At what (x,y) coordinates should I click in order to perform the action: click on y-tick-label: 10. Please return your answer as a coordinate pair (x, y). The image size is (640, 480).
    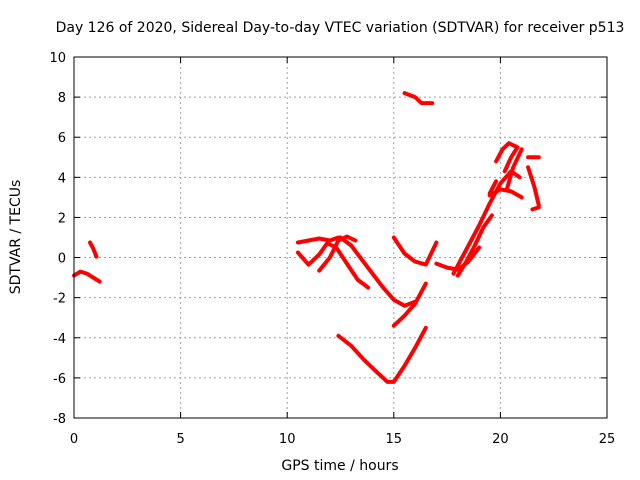
    Looking at the image, I should click on (57, 58).